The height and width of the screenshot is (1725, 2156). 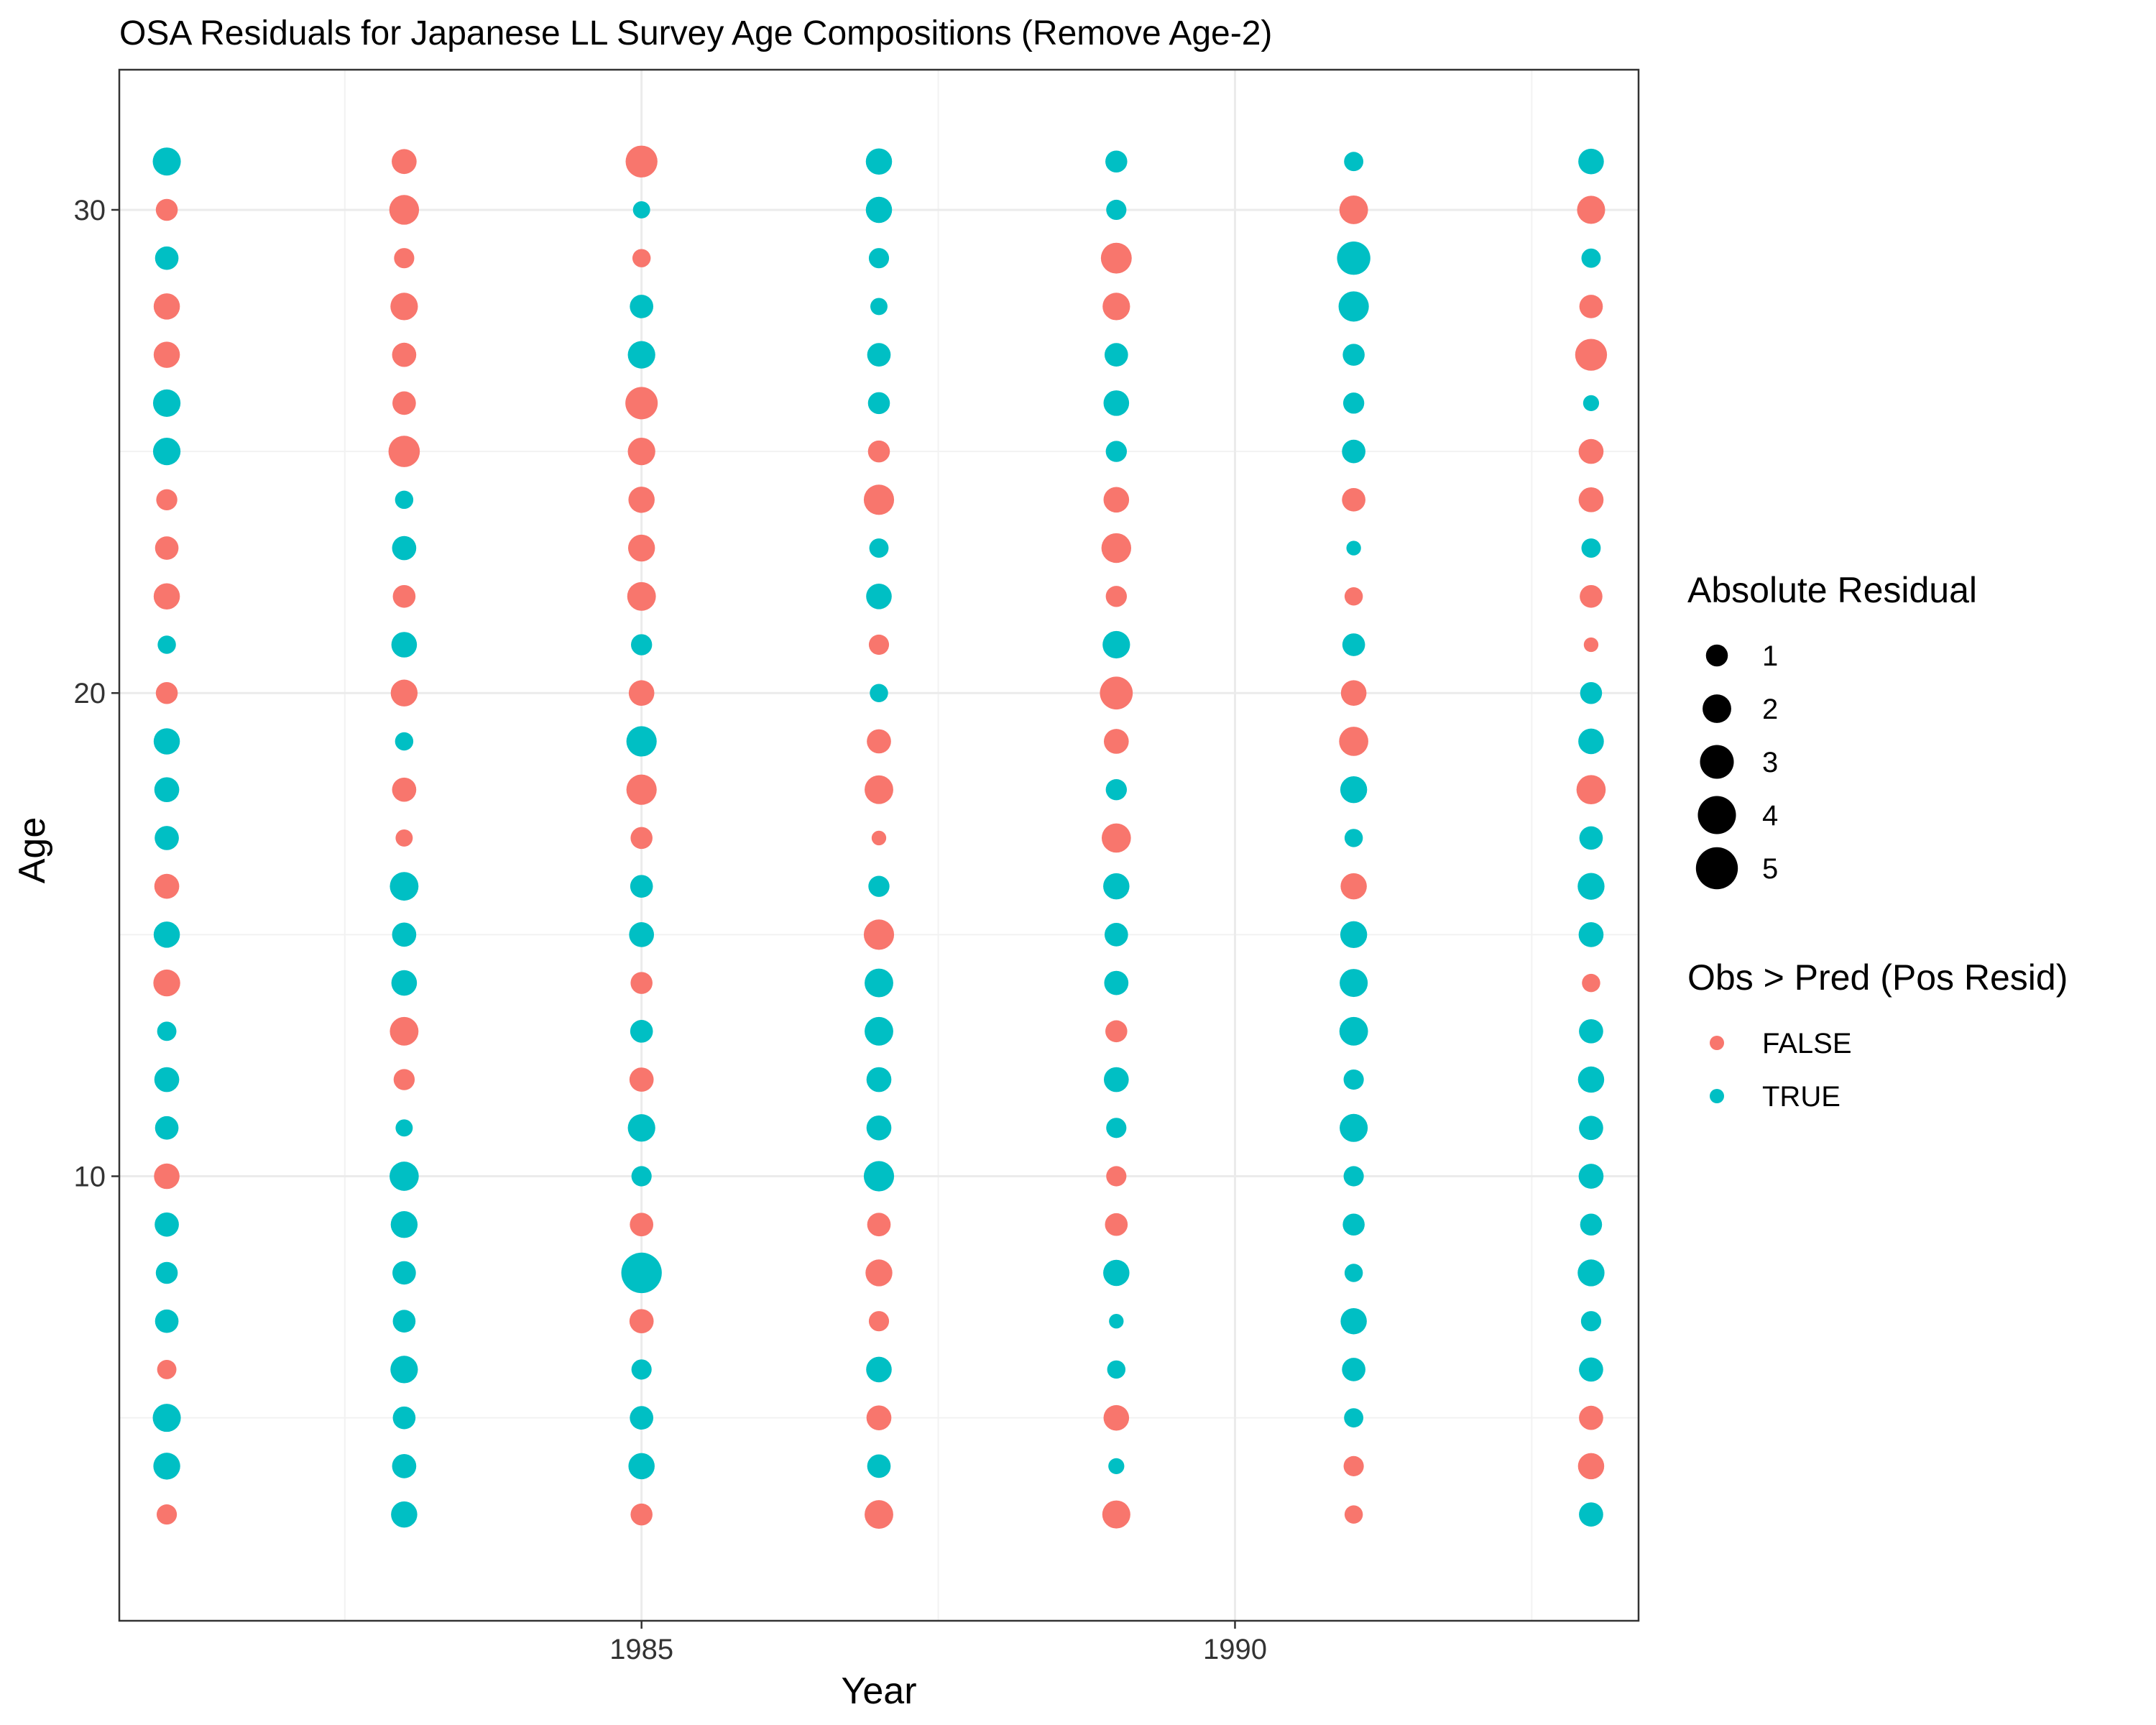 What do you see at coordinates (1770, 656) in the screenshot?
I see `size-legend-label: 1` at bounding box center [1770, 656].